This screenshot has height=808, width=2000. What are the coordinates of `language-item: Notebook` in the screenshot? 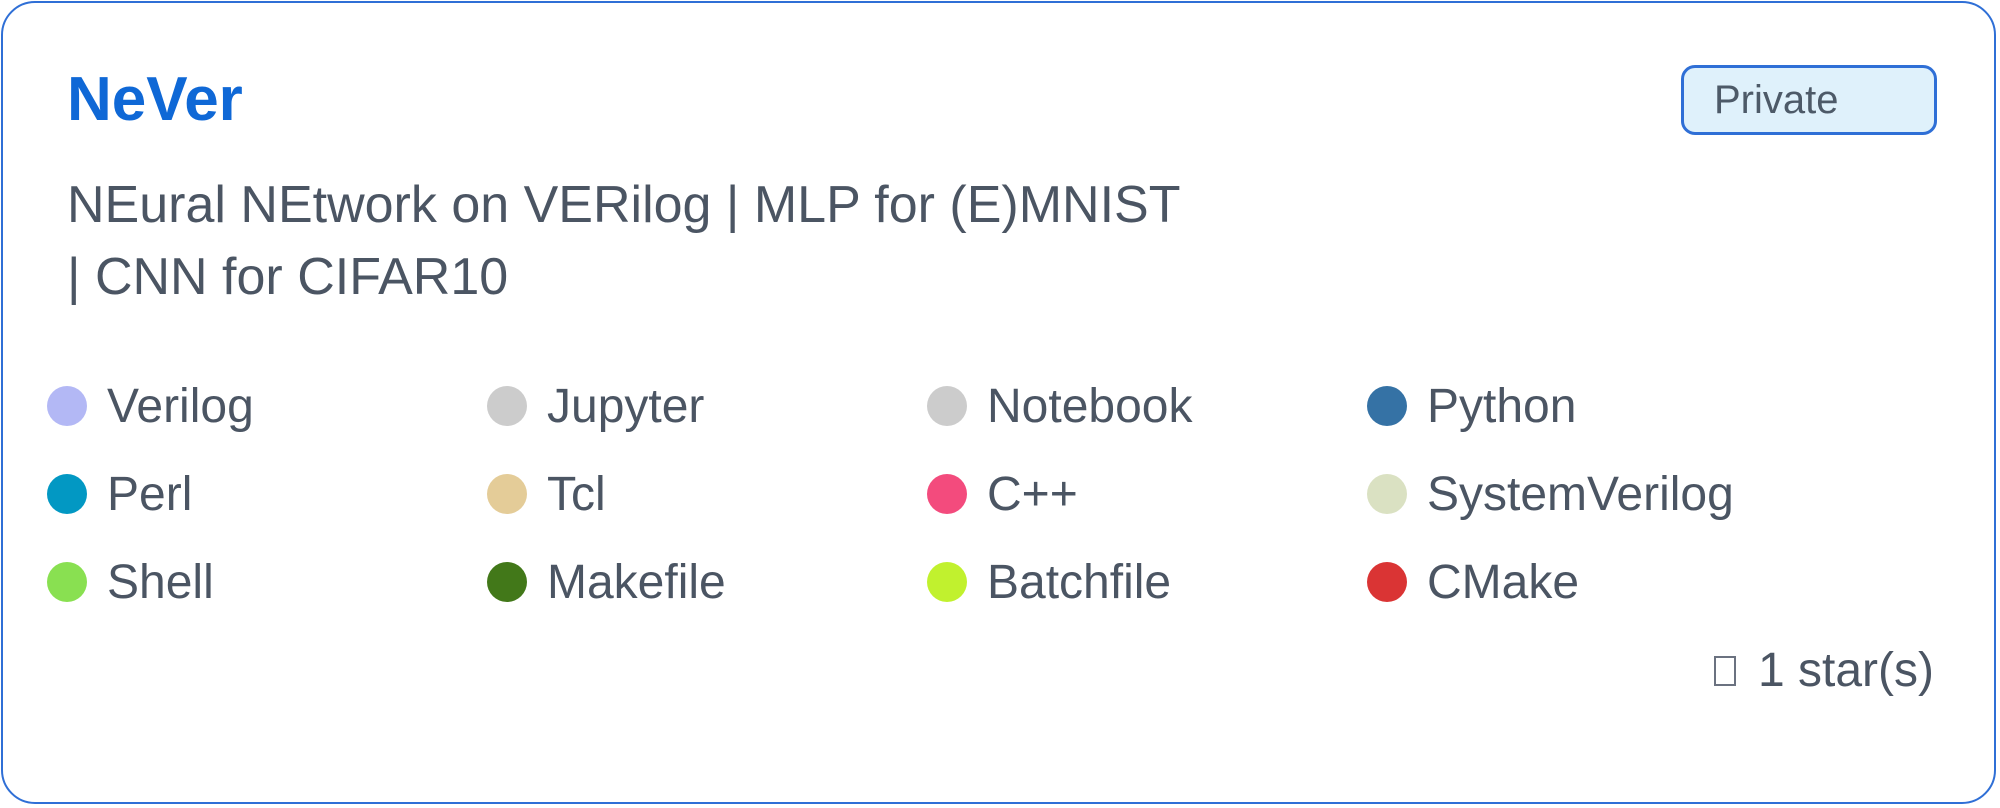 It's located at (1147, 406).